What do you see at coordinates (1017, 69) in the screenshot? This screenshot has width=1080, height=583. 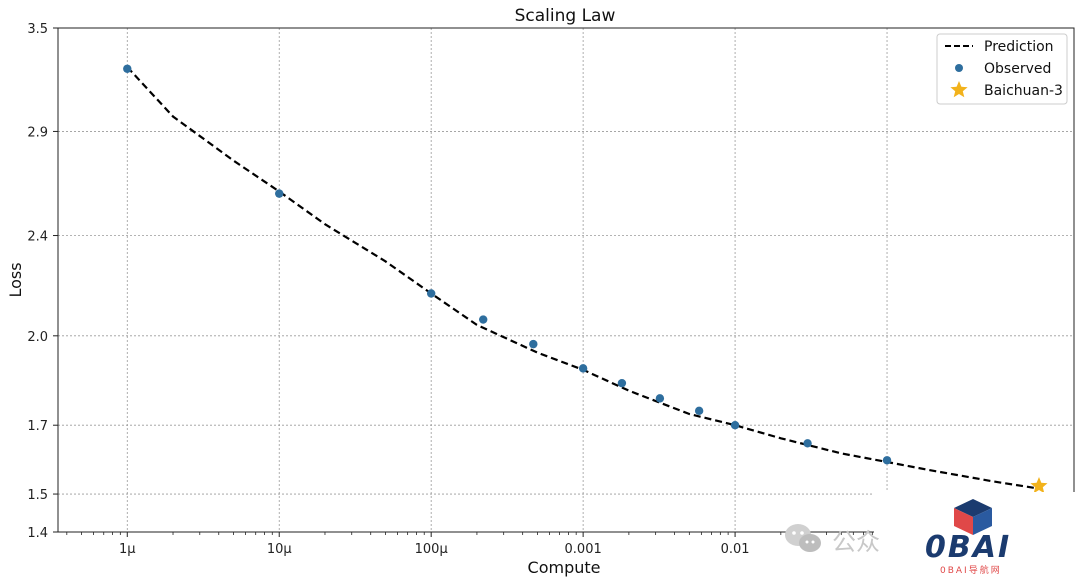 I see `legend-label-observed: Observed` at bounding box center [1017, 69].